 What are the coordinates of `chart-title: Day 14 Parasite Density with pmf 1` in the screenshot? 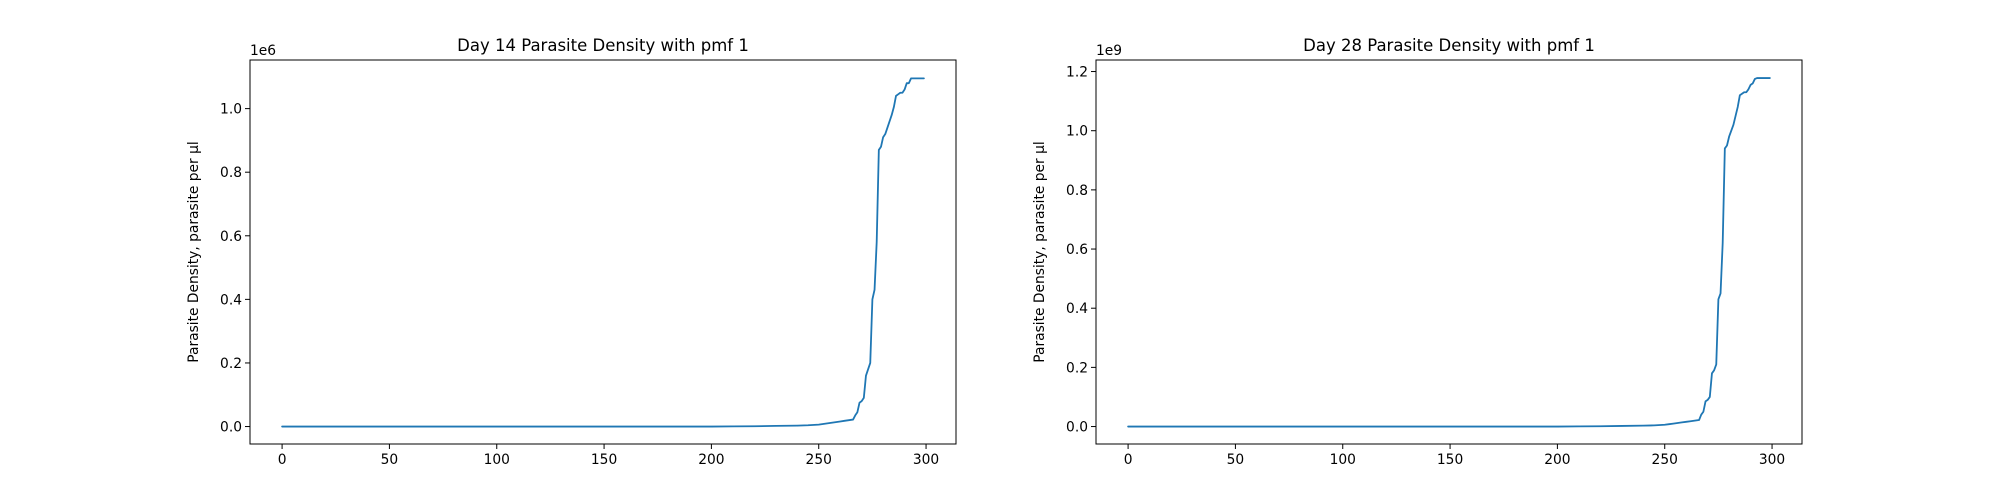 It's located at (603, 45).